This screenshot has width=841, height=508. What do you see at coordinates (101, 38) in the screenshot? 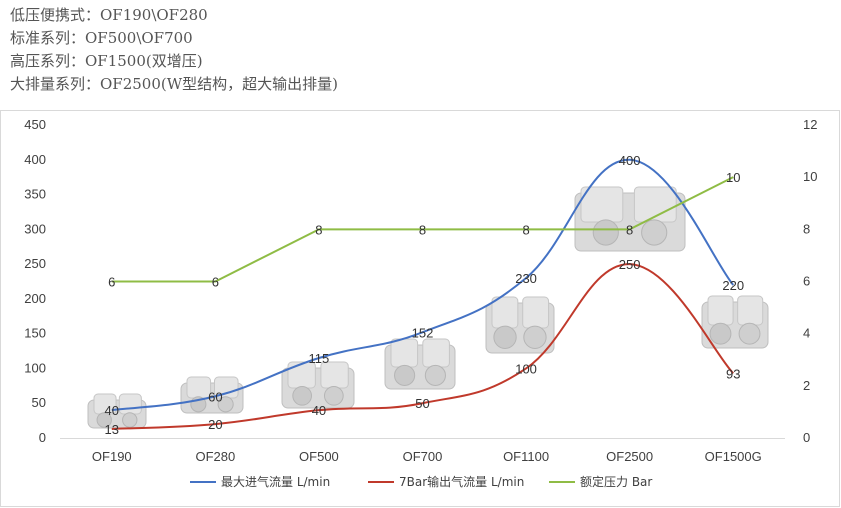
I see `note-standard: 标准系列：OF500\OF700` at bounding box center [101, 38].